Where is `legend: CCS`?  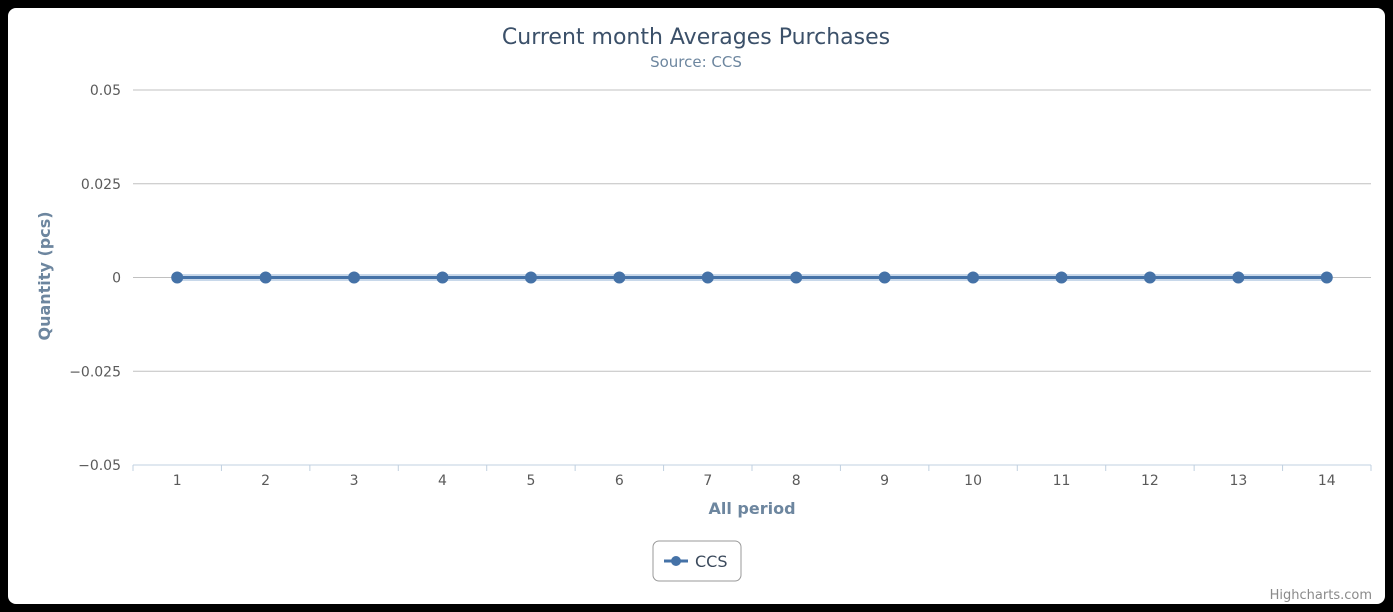 legend: CCS is located at coordinates (697, 561).